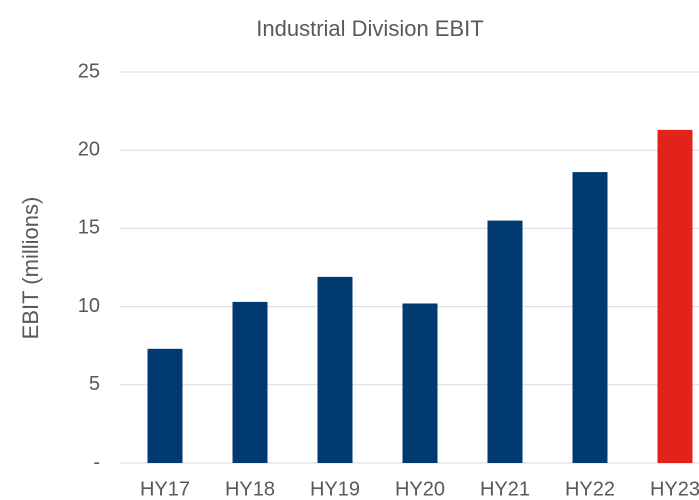 This screenshot has width=699, height=500. I want to click on chart-title: Industrial Division EBIT, so click(369, 28).